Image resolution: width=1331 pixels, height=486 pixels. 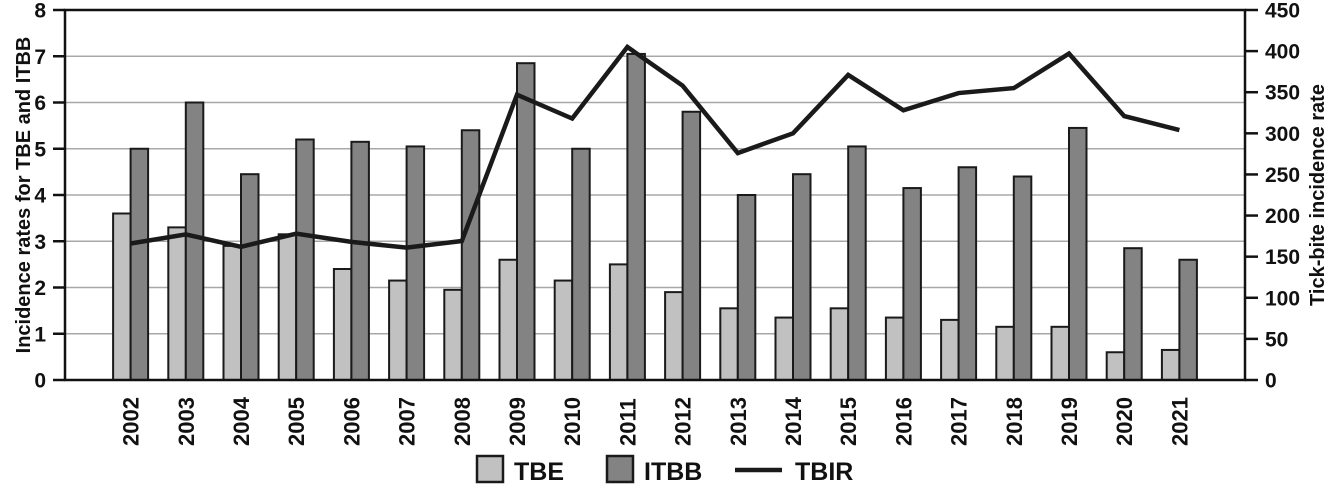 I want to click on right-tick-label-200: 200, so click(x=1282, y=216).